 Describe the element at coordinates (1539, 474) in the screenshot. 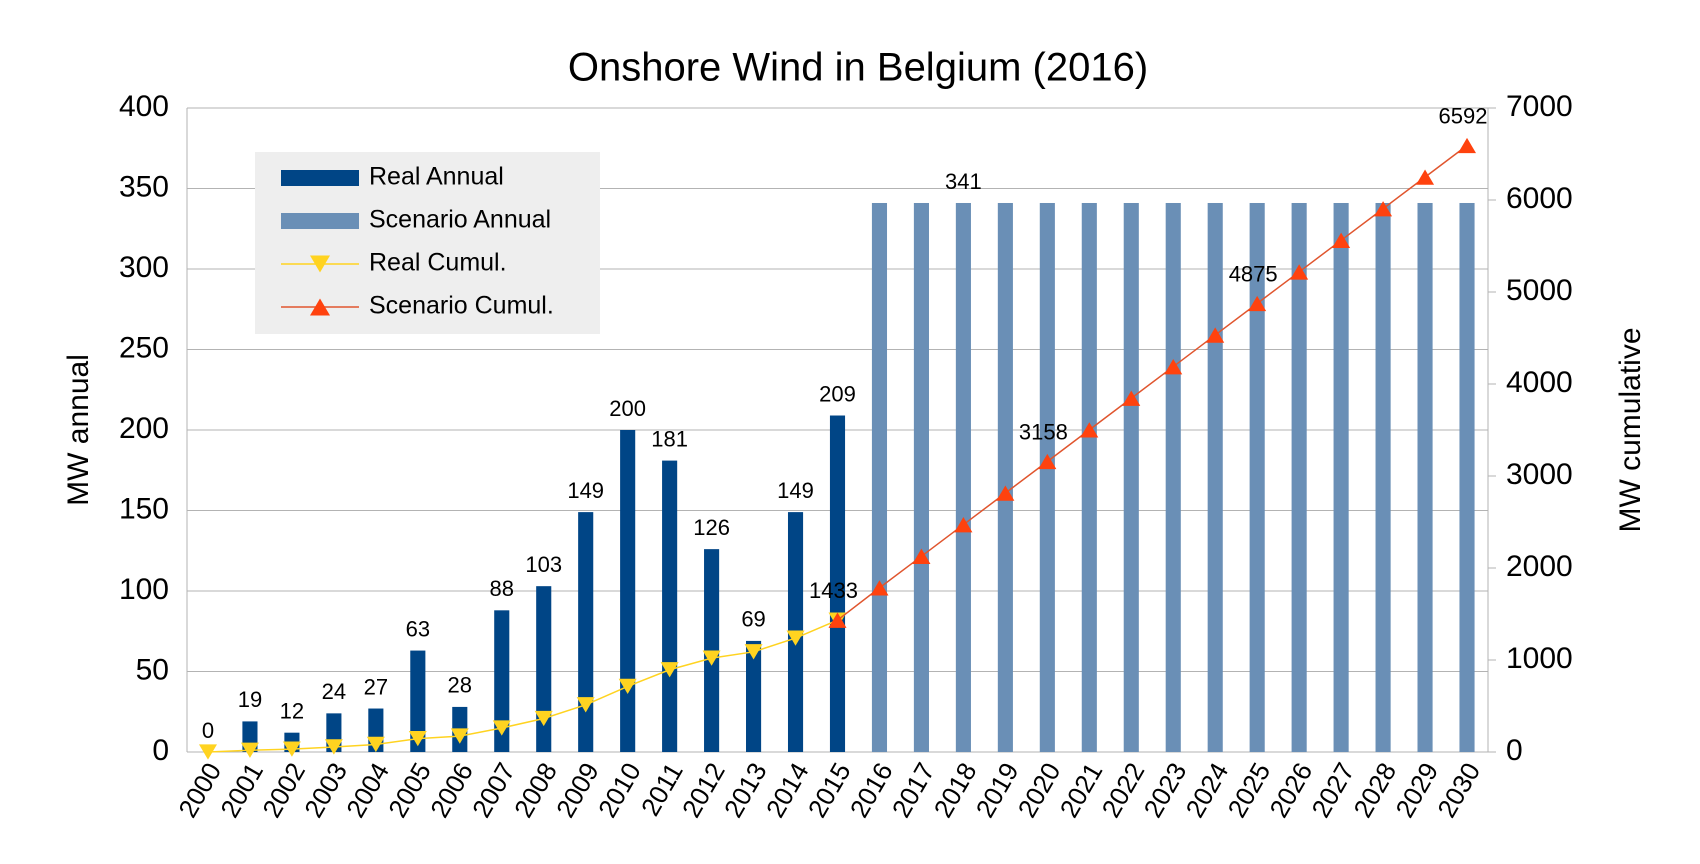

I see `y2-tick-label: 3000` at that location.